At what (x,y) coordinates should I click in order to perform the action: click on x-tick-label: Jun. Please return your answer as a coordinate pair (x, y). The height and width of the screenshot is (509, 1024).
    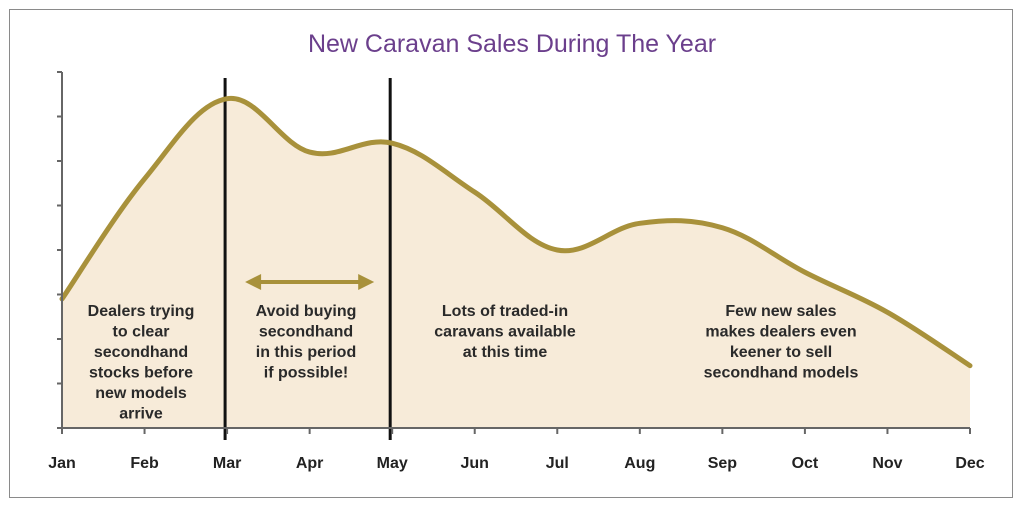
    Looking at the image, I should click on (475, 463).